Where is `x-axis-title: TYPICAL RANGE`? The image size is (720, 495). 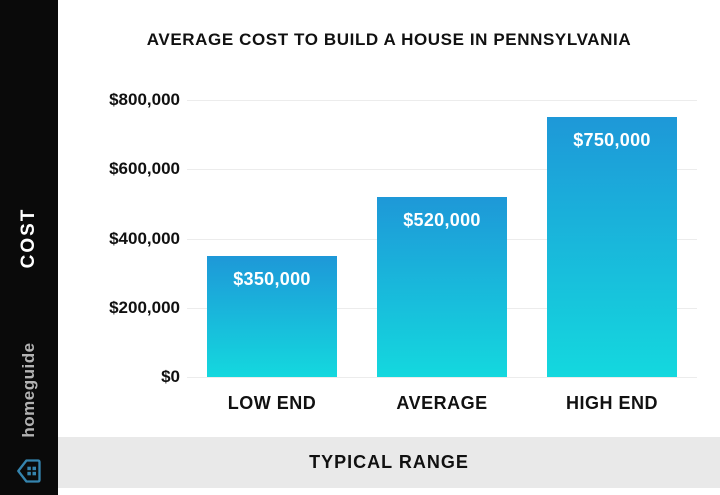
x-axis-title: TYPICAL RANGE is located at coordinates (389, 462).